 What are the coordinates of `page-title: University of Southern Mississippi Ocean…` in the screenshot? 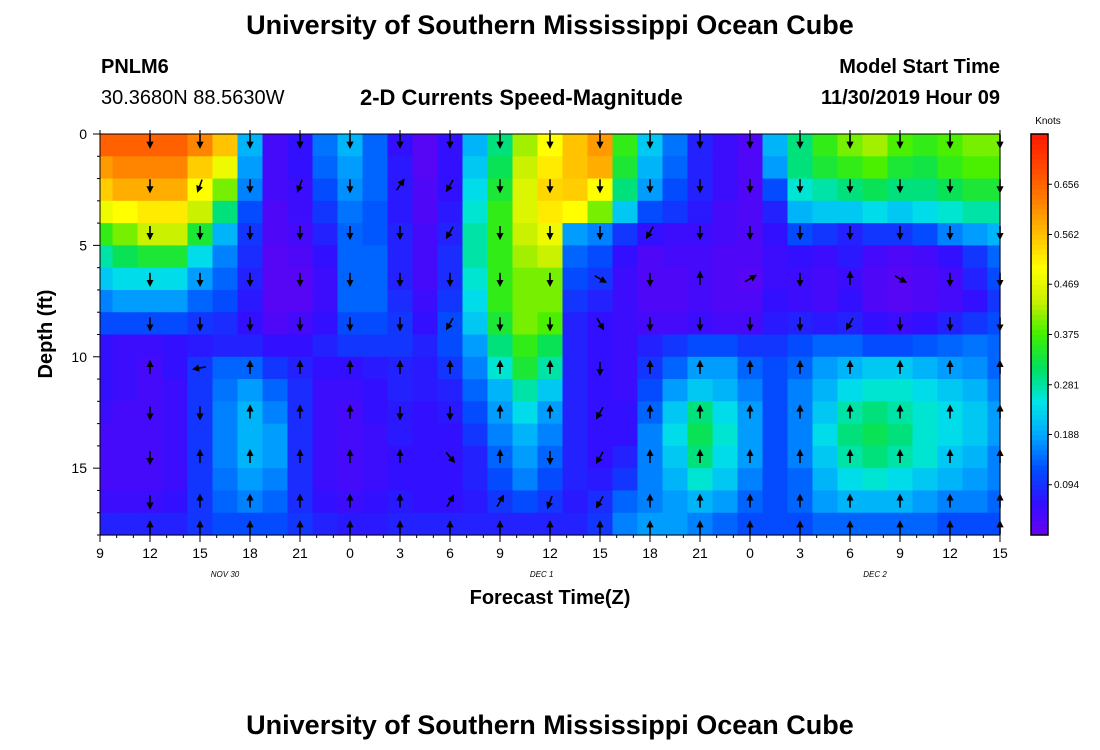 It's located at (550, 25).